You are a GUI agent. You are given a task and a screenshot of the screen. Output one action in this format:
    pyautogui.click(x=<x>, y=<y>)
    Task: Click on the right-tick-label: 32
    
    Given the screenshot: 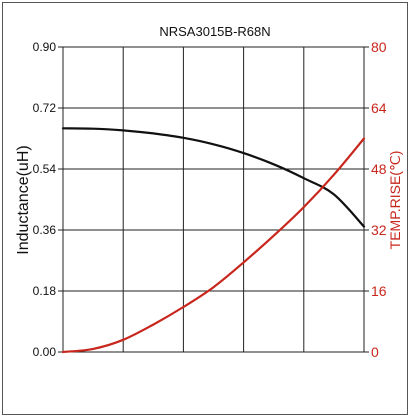 What is the action you would take?
    pyautogui.click(x=379, y=230)
    